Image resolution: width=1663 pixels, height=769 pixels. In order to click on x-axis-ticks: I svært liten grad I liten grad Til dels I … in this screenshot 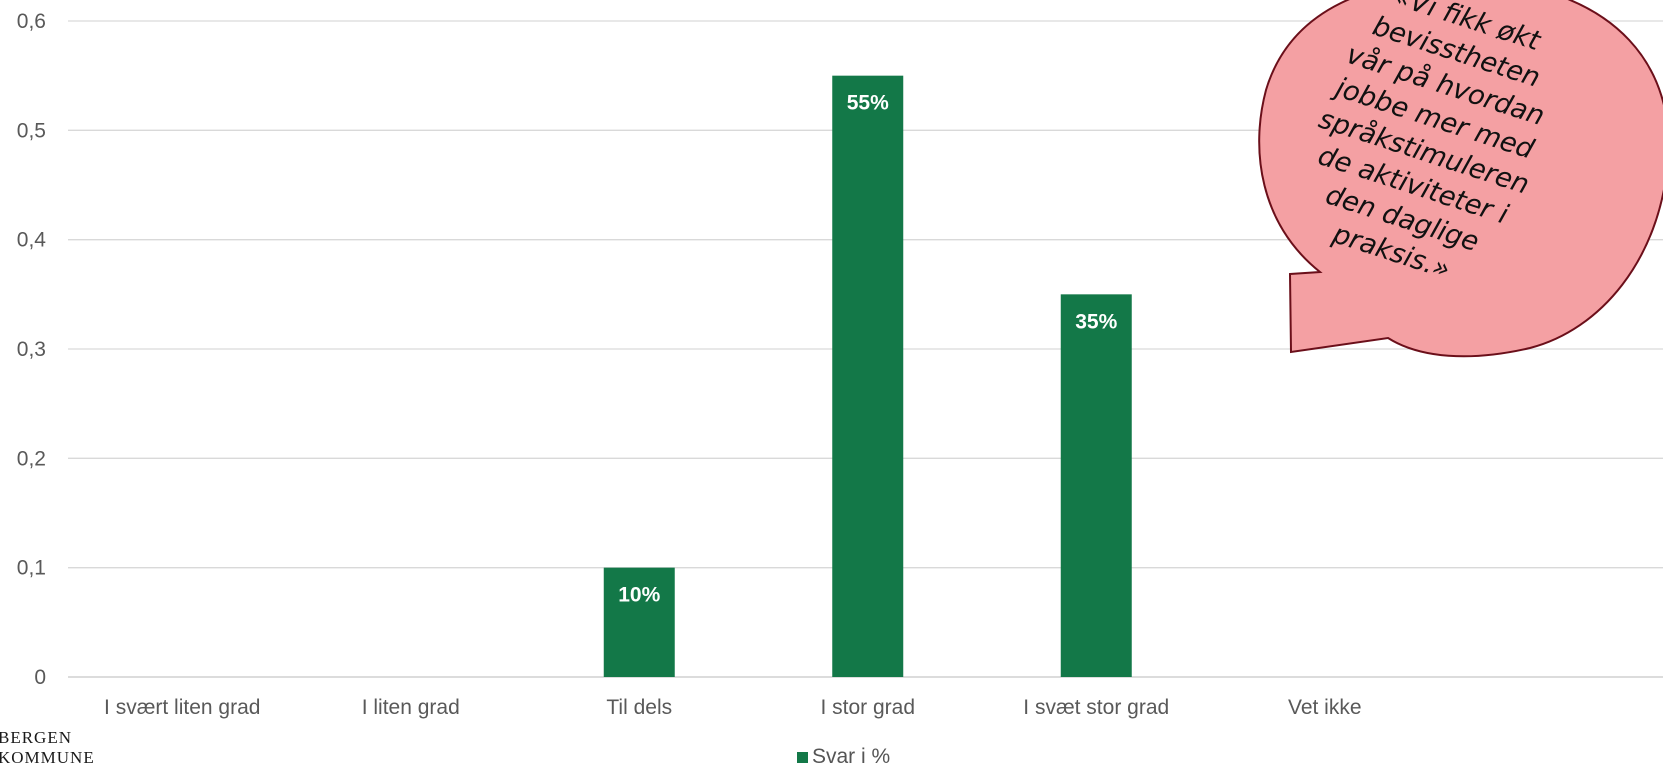, I will do `click(732, 707)`.